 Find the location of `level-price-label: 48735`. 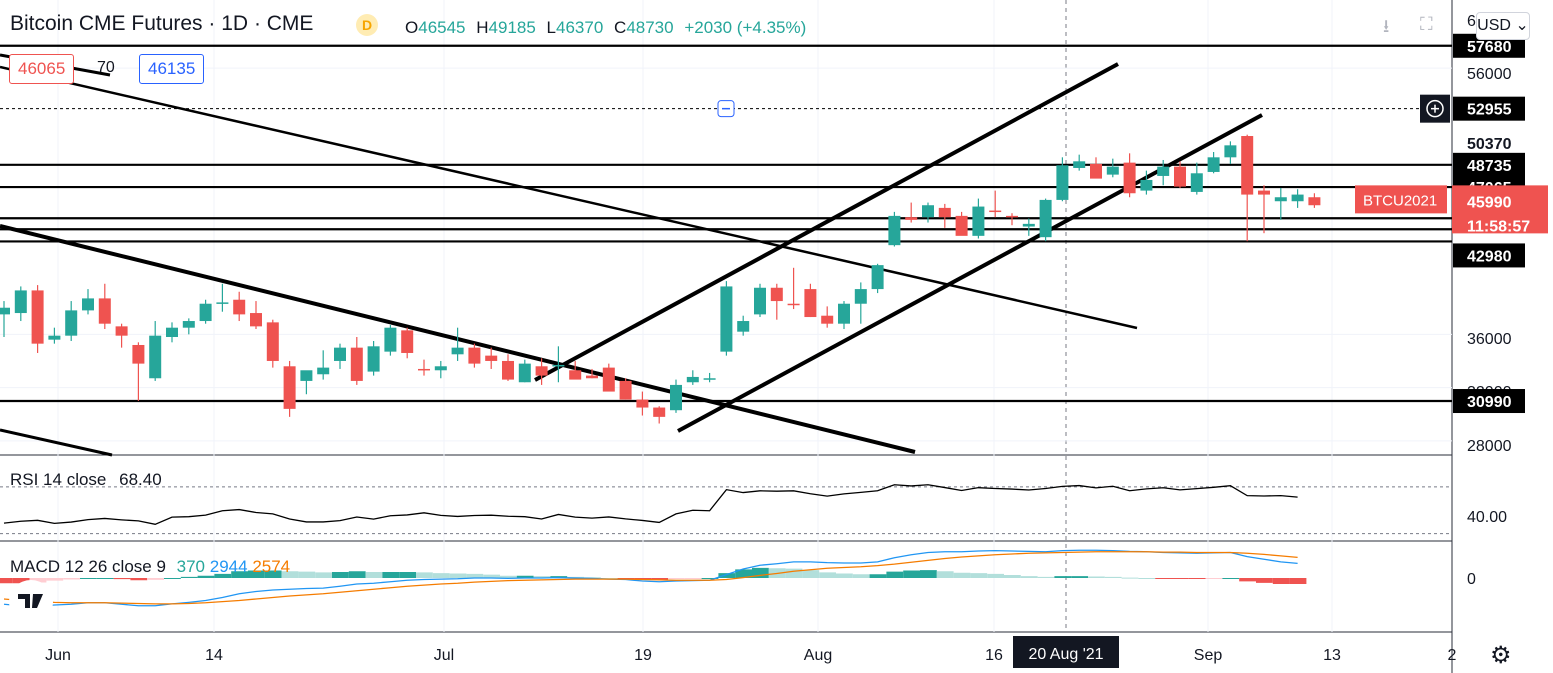

level-price-label: 48735 is located at coordinates (1489, 166).